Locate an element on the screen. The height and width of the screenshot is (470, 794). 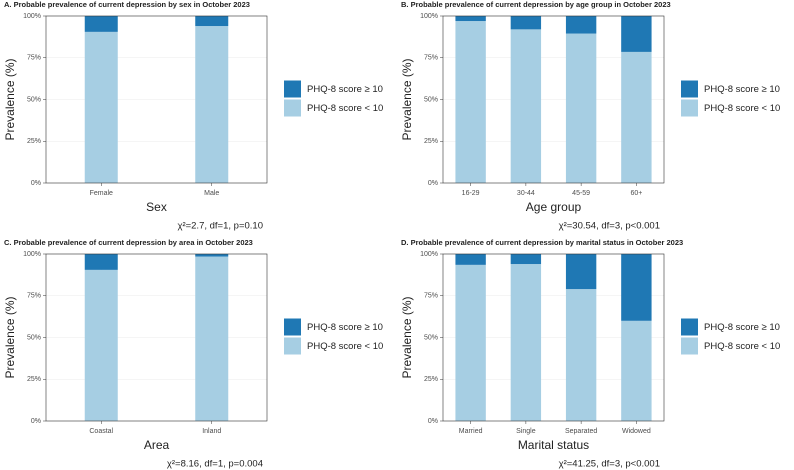
x-tick-label: Inland is located at coordinates (211, 431).